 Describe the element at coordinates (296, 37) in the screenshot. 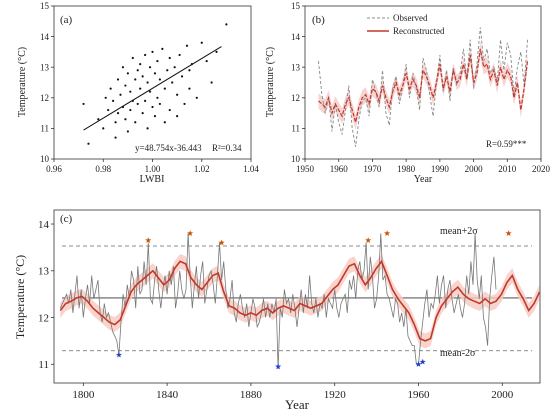

I see `panel-b-ytick-label: 14` at that location.